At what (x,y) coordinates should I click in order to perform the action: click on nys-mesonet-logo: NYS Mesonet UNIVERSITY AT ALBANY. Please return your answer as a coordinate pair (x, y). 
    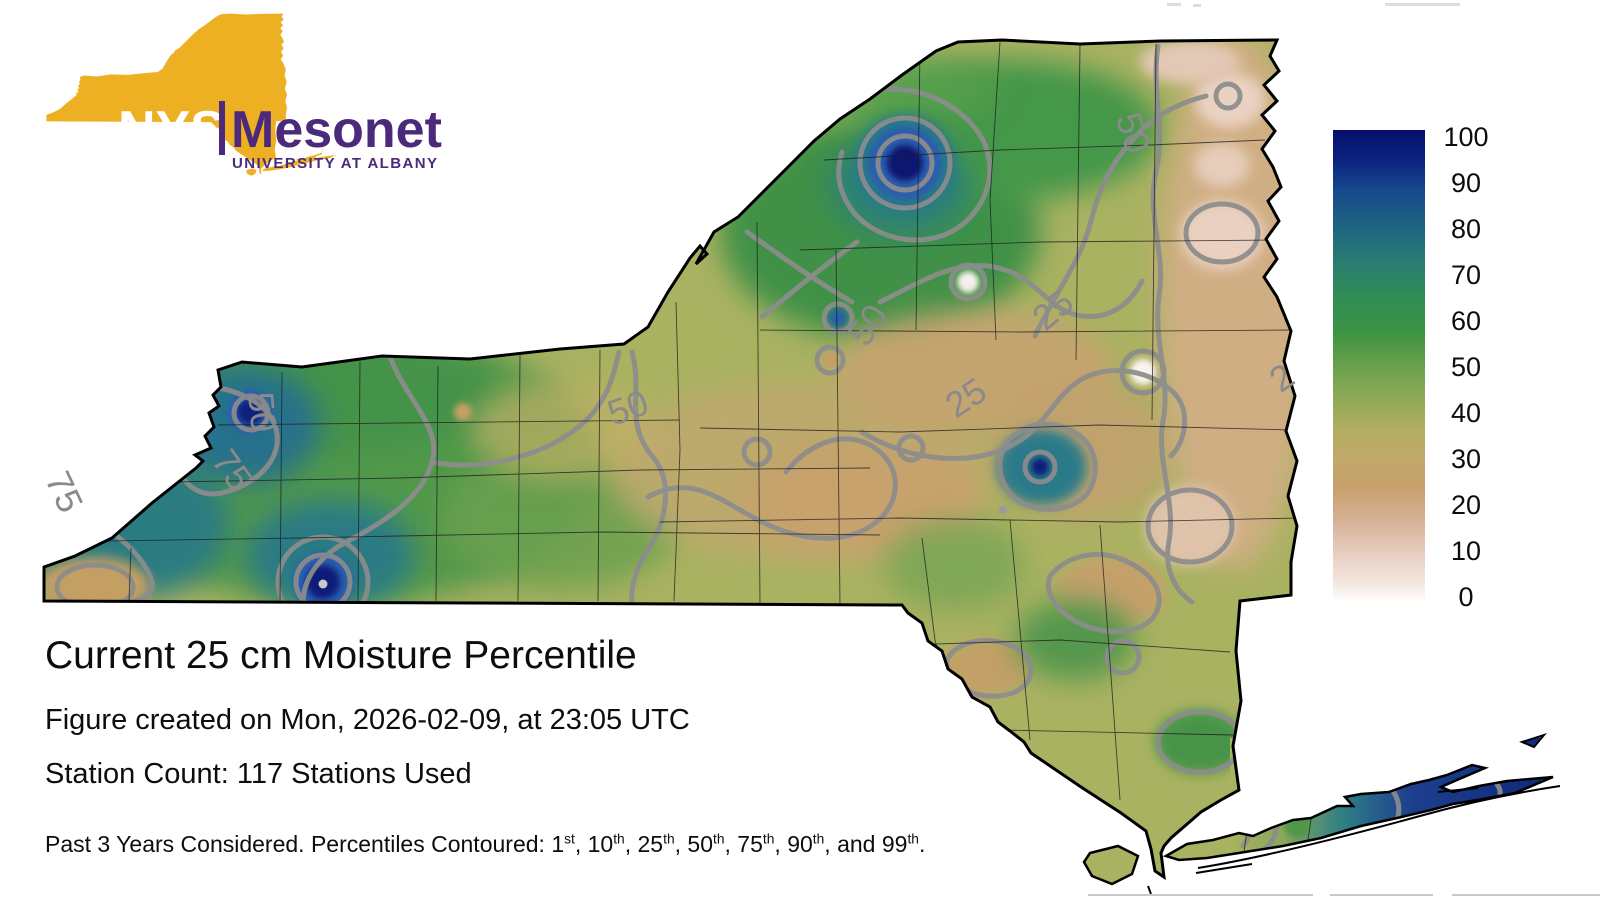
    Looking at the image, I should click on (244, 94).